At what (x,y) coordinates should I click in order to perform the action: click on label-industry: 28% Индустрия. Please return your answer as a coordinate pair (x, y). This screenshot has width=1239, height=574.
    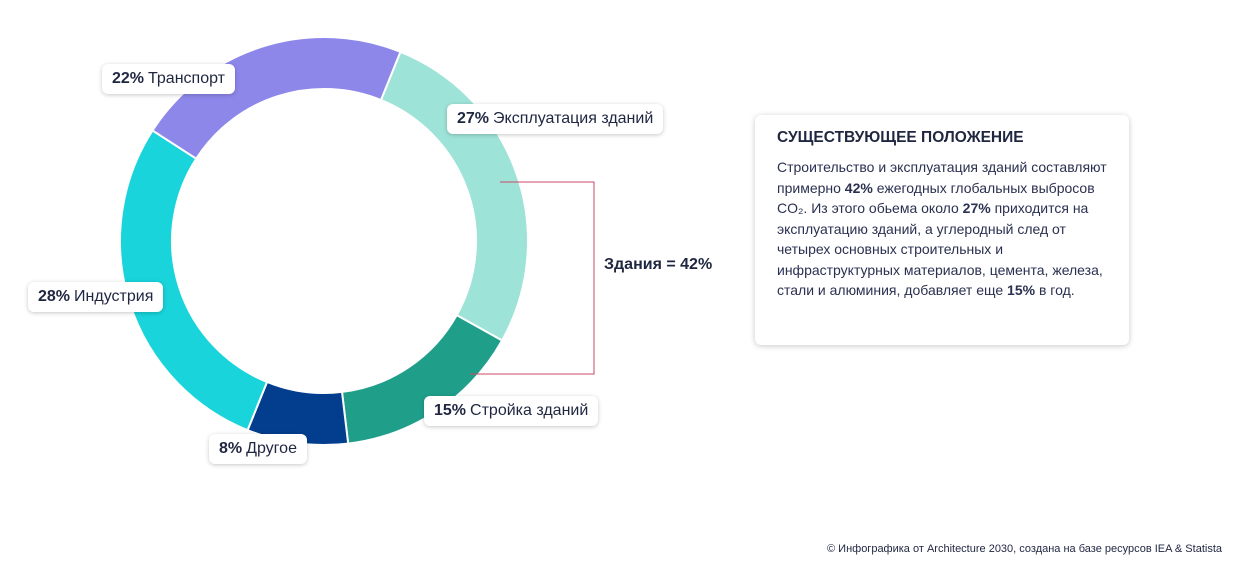
    Looking at the image, I should click on (96, 297).